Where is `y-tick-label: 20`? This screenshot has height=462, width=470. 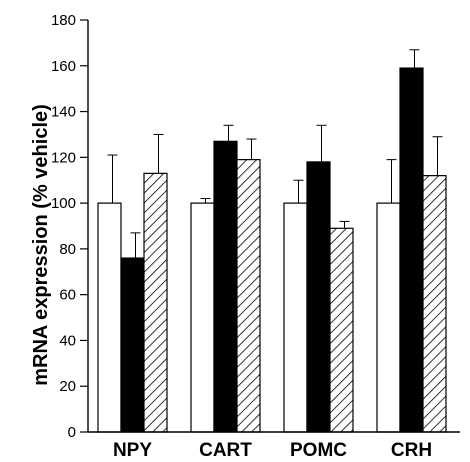 y-tick-label: 20 is located at coordinates (67, 386).